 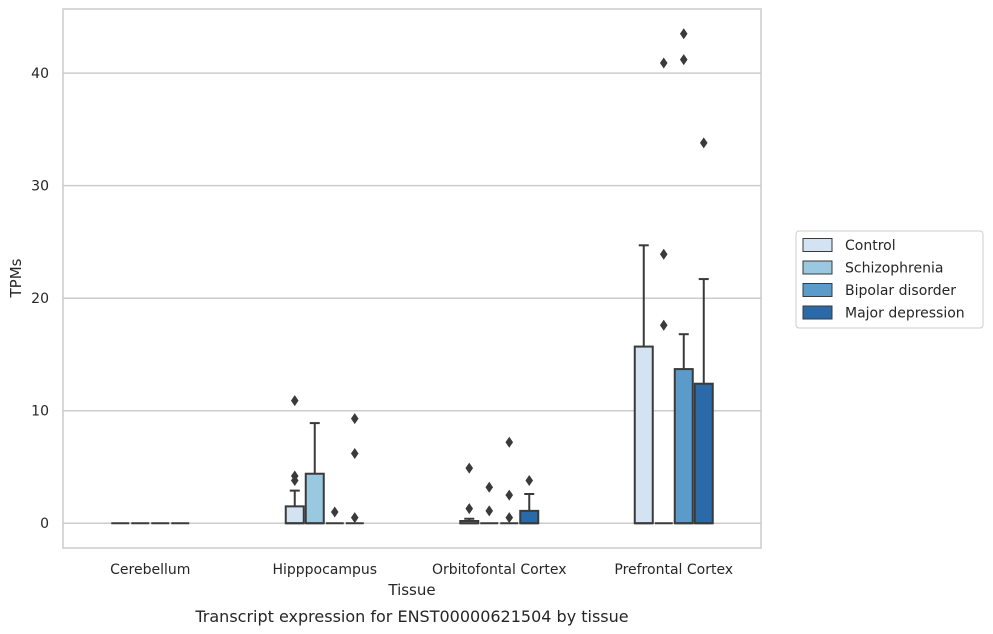 I want to click on x-tick-label: Orbitofontal Cortex, so click(x=499, y=570).